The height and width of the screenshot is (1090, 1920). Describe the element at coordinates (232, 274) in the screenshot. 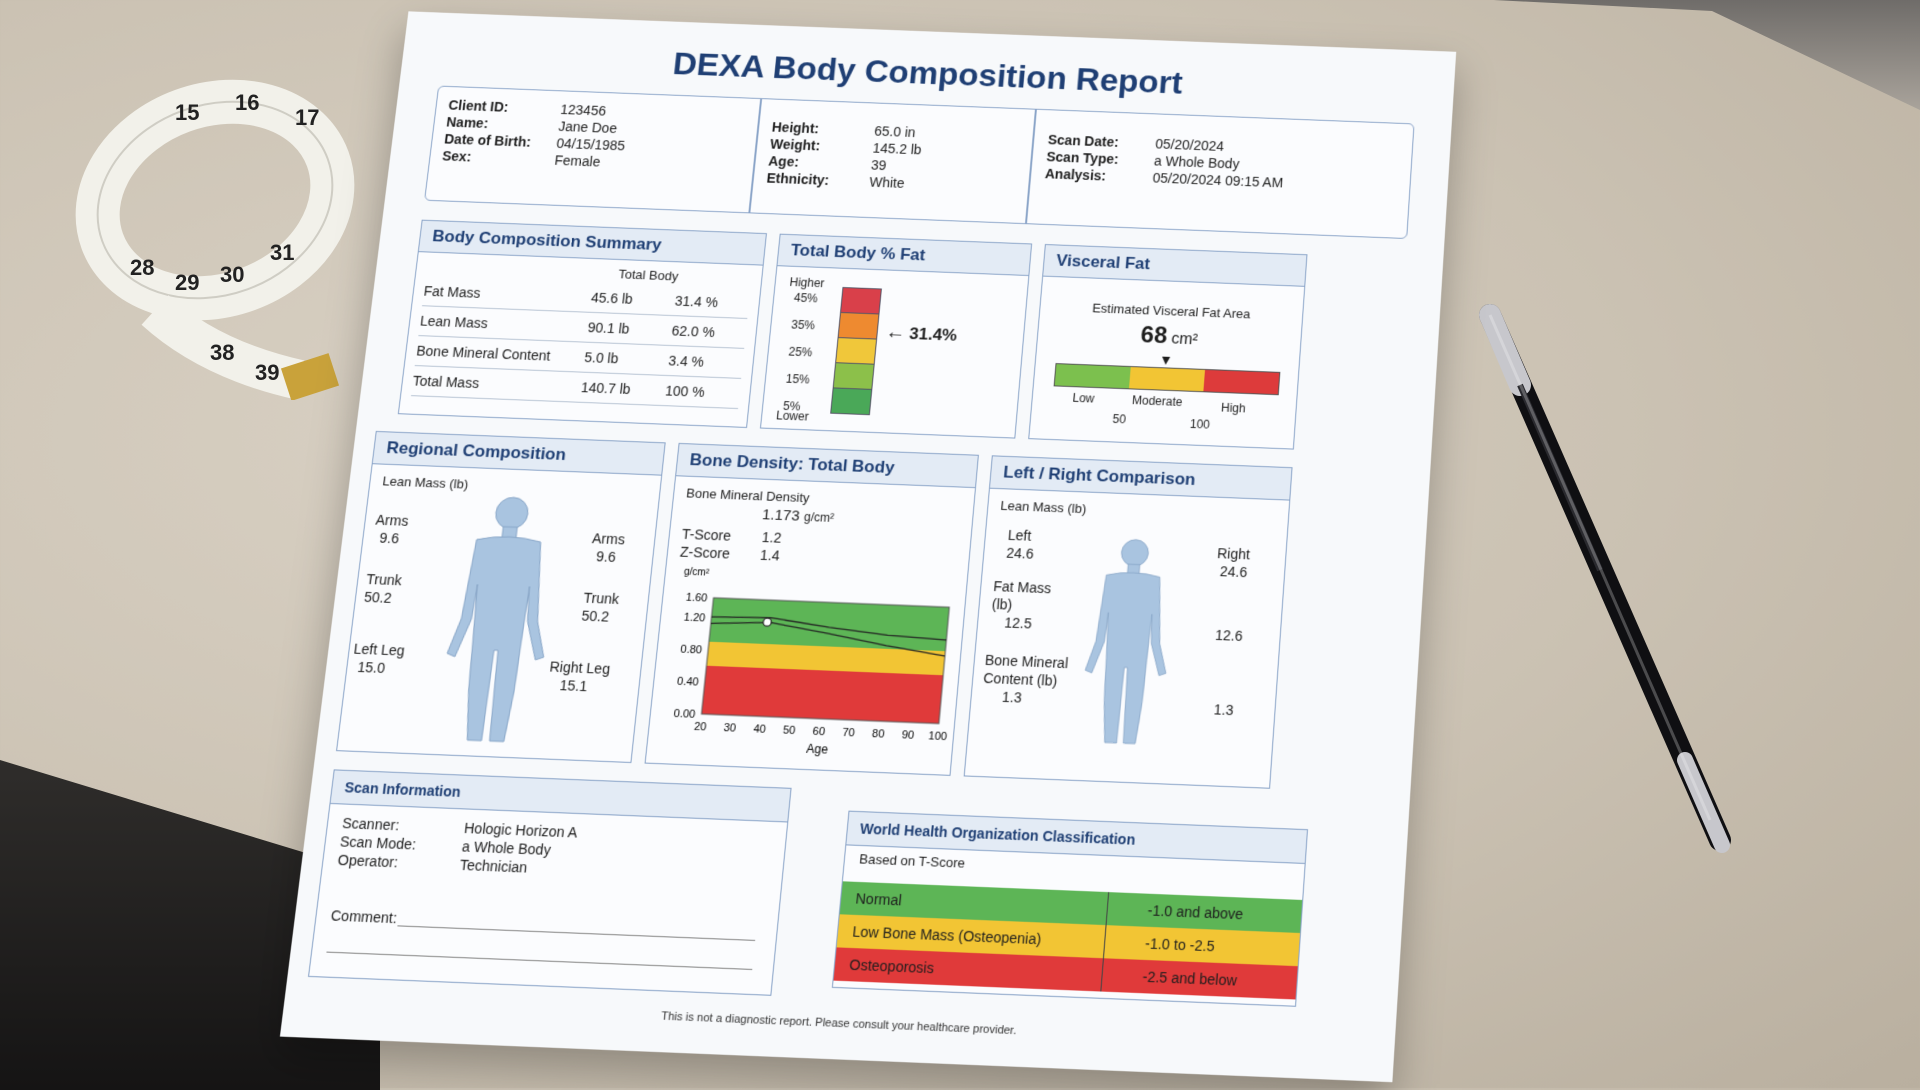

I see `tape-number: 30` at that location.